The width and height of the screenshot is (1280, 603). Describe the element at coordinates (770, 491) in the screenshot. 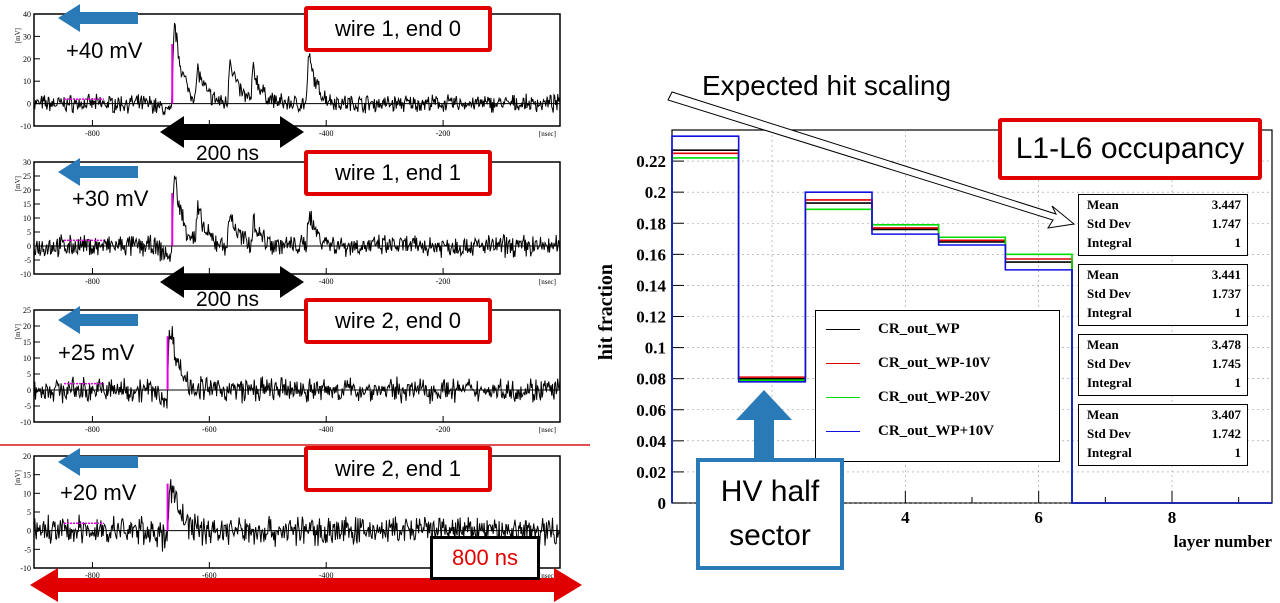

I see `hv-label-line1: HV half` at that location.